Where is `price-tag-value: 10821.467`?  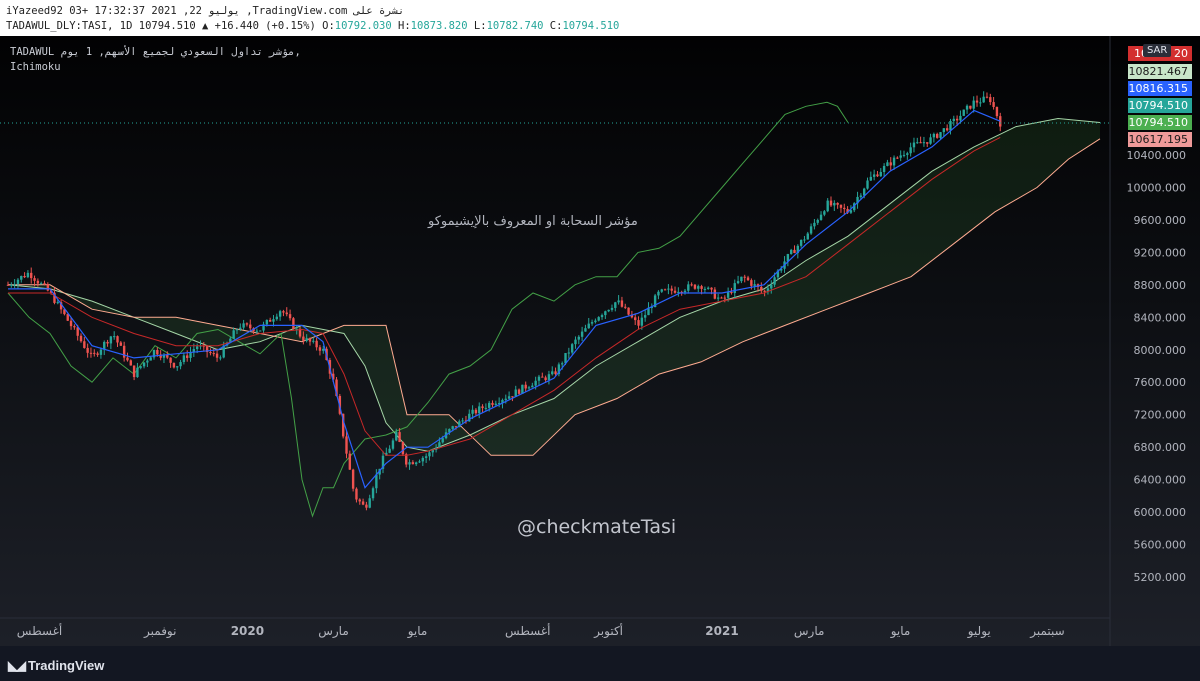
price-tag-value: 10821.467 is located at coordinates (1158, 71).